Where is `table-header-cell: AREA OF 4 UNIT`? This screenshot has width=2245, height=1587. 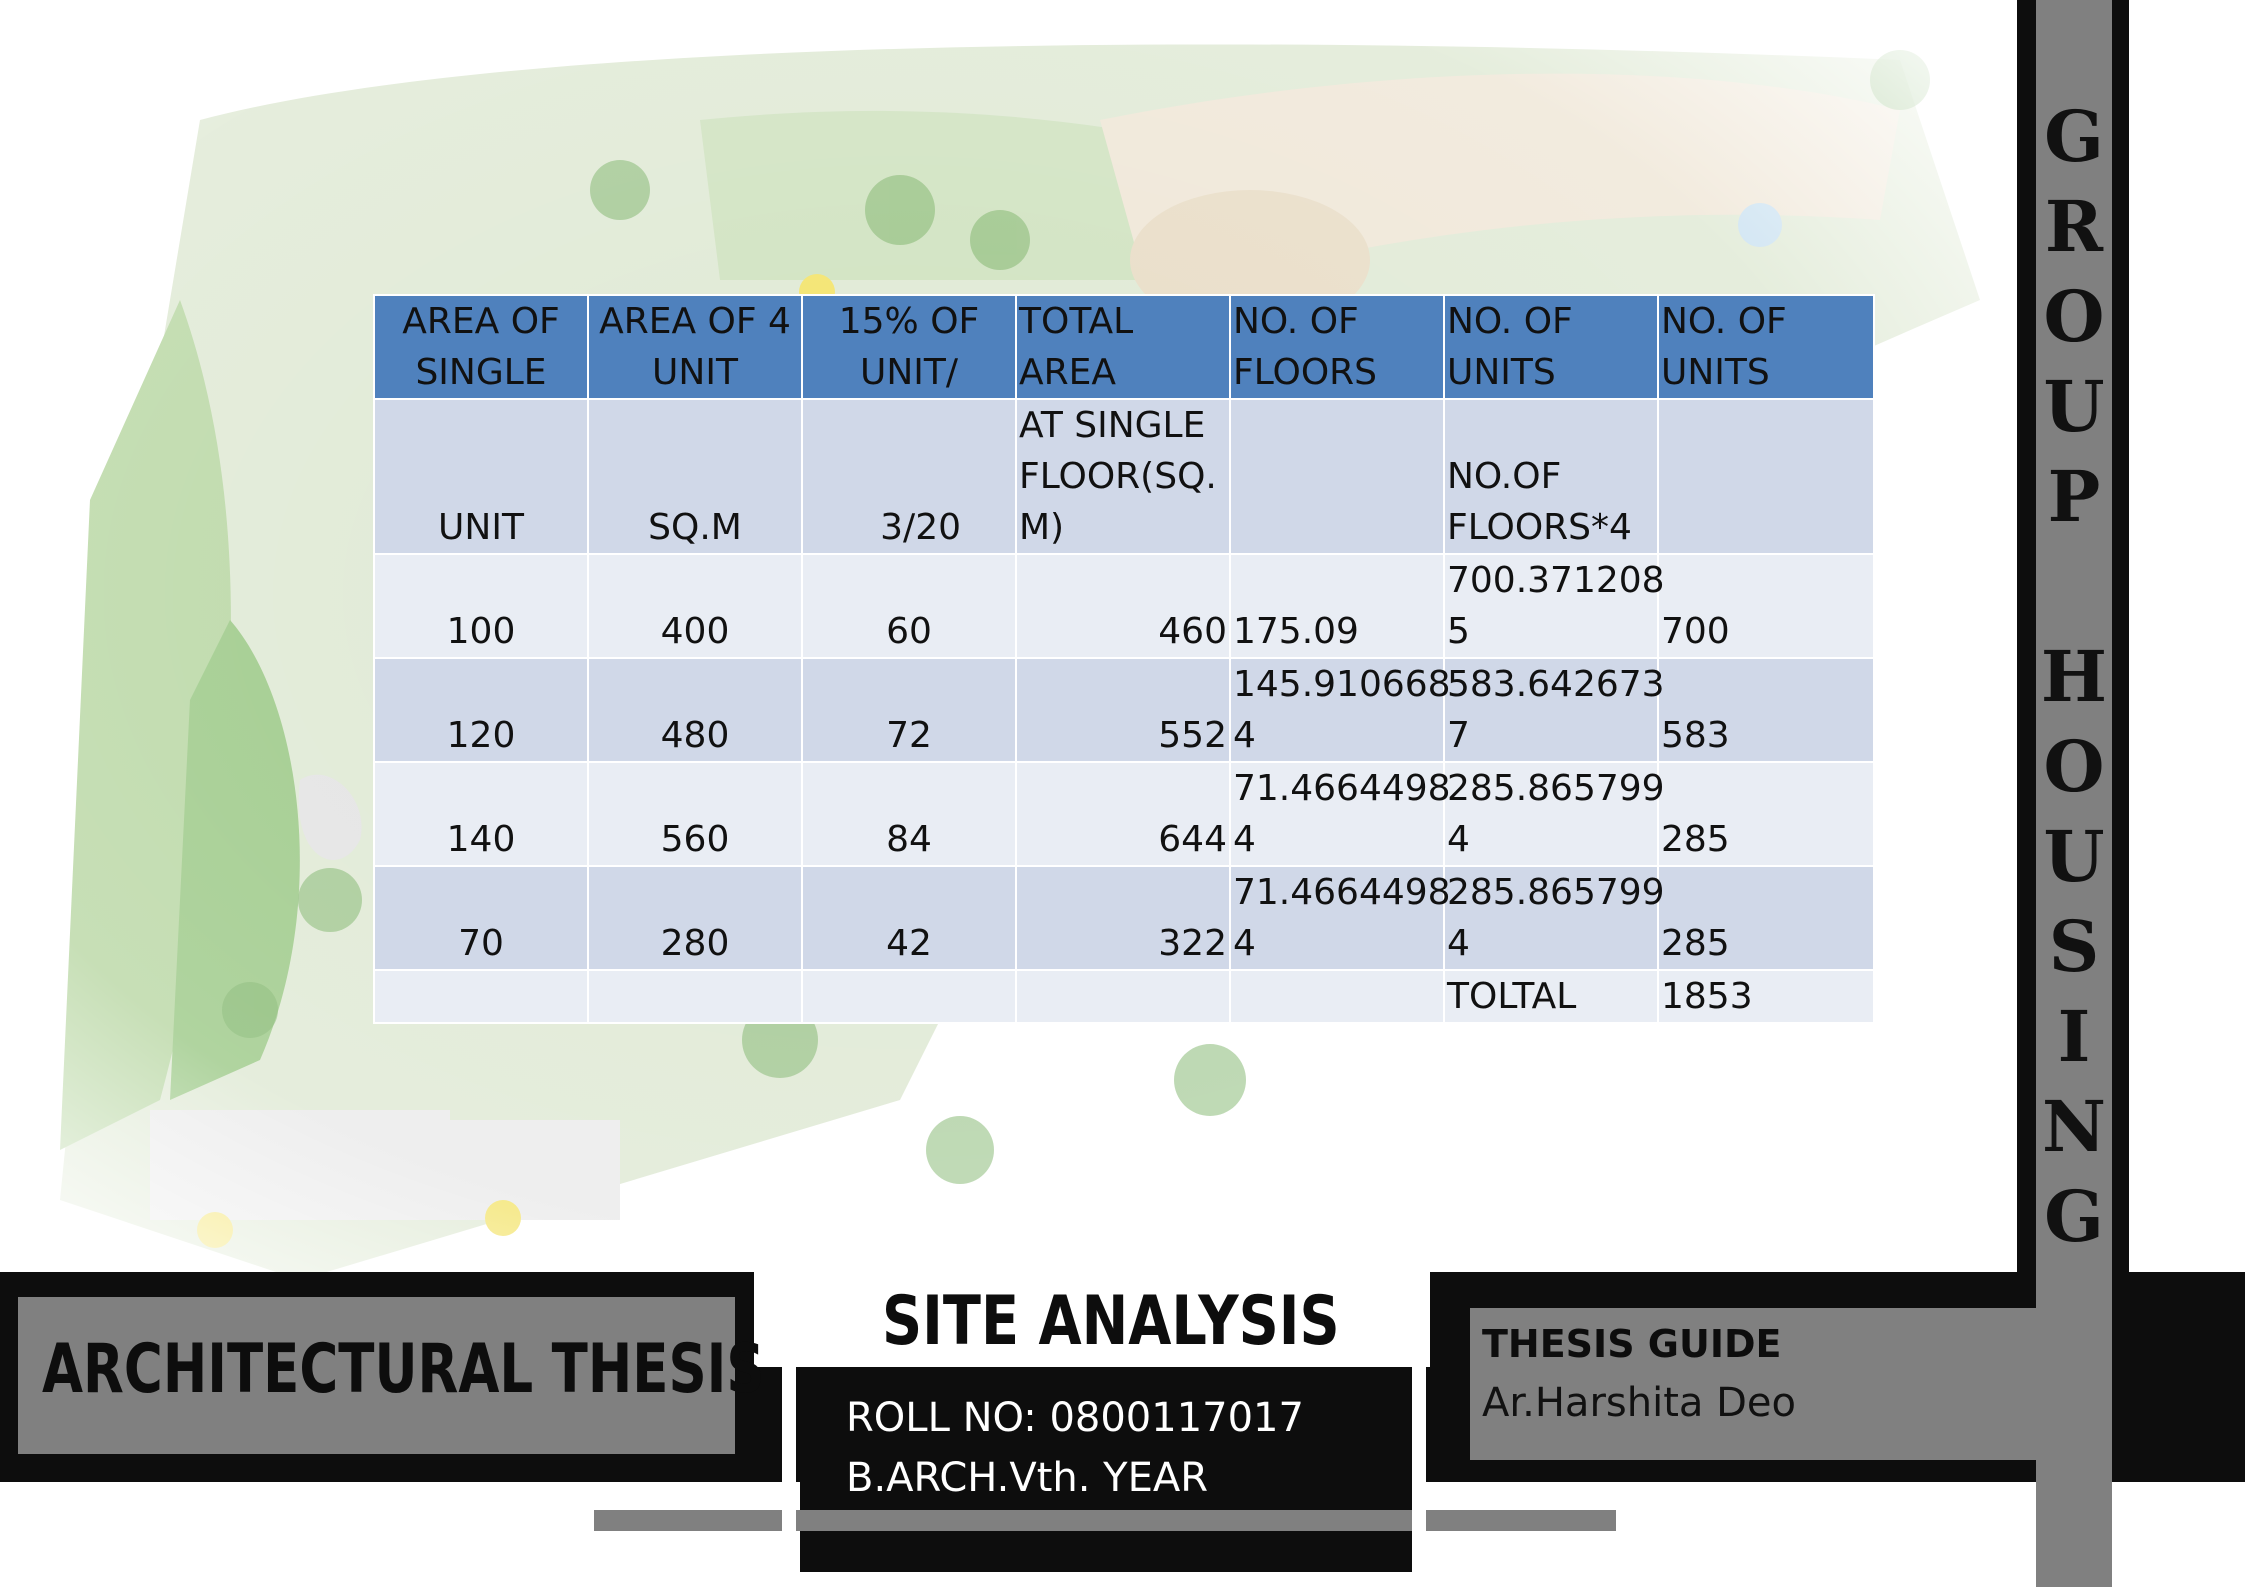 table-header-cell: AREA OF 4 UNIT is located at coordinates (695, 347).